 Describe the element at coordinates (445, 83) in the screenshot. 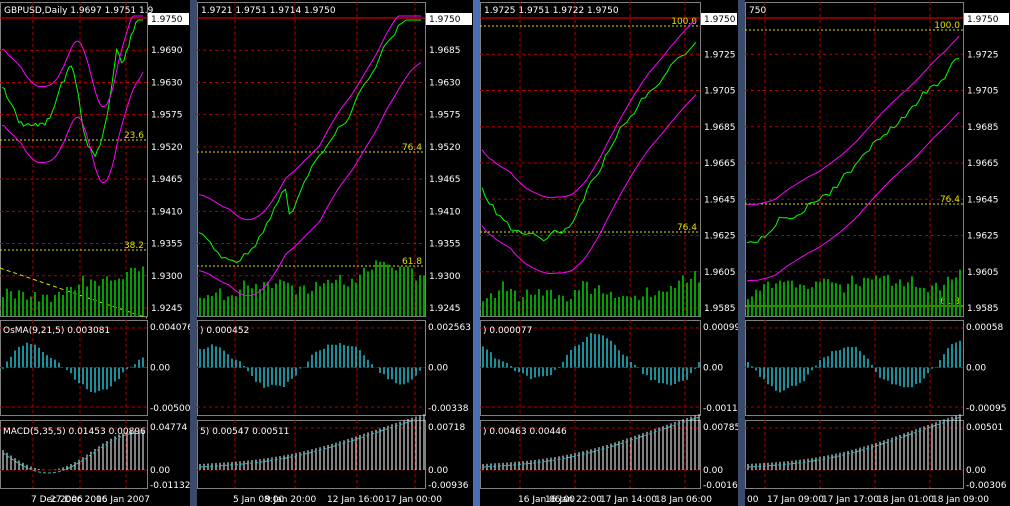

I see `price-axis-label: 1.9630` at that location.